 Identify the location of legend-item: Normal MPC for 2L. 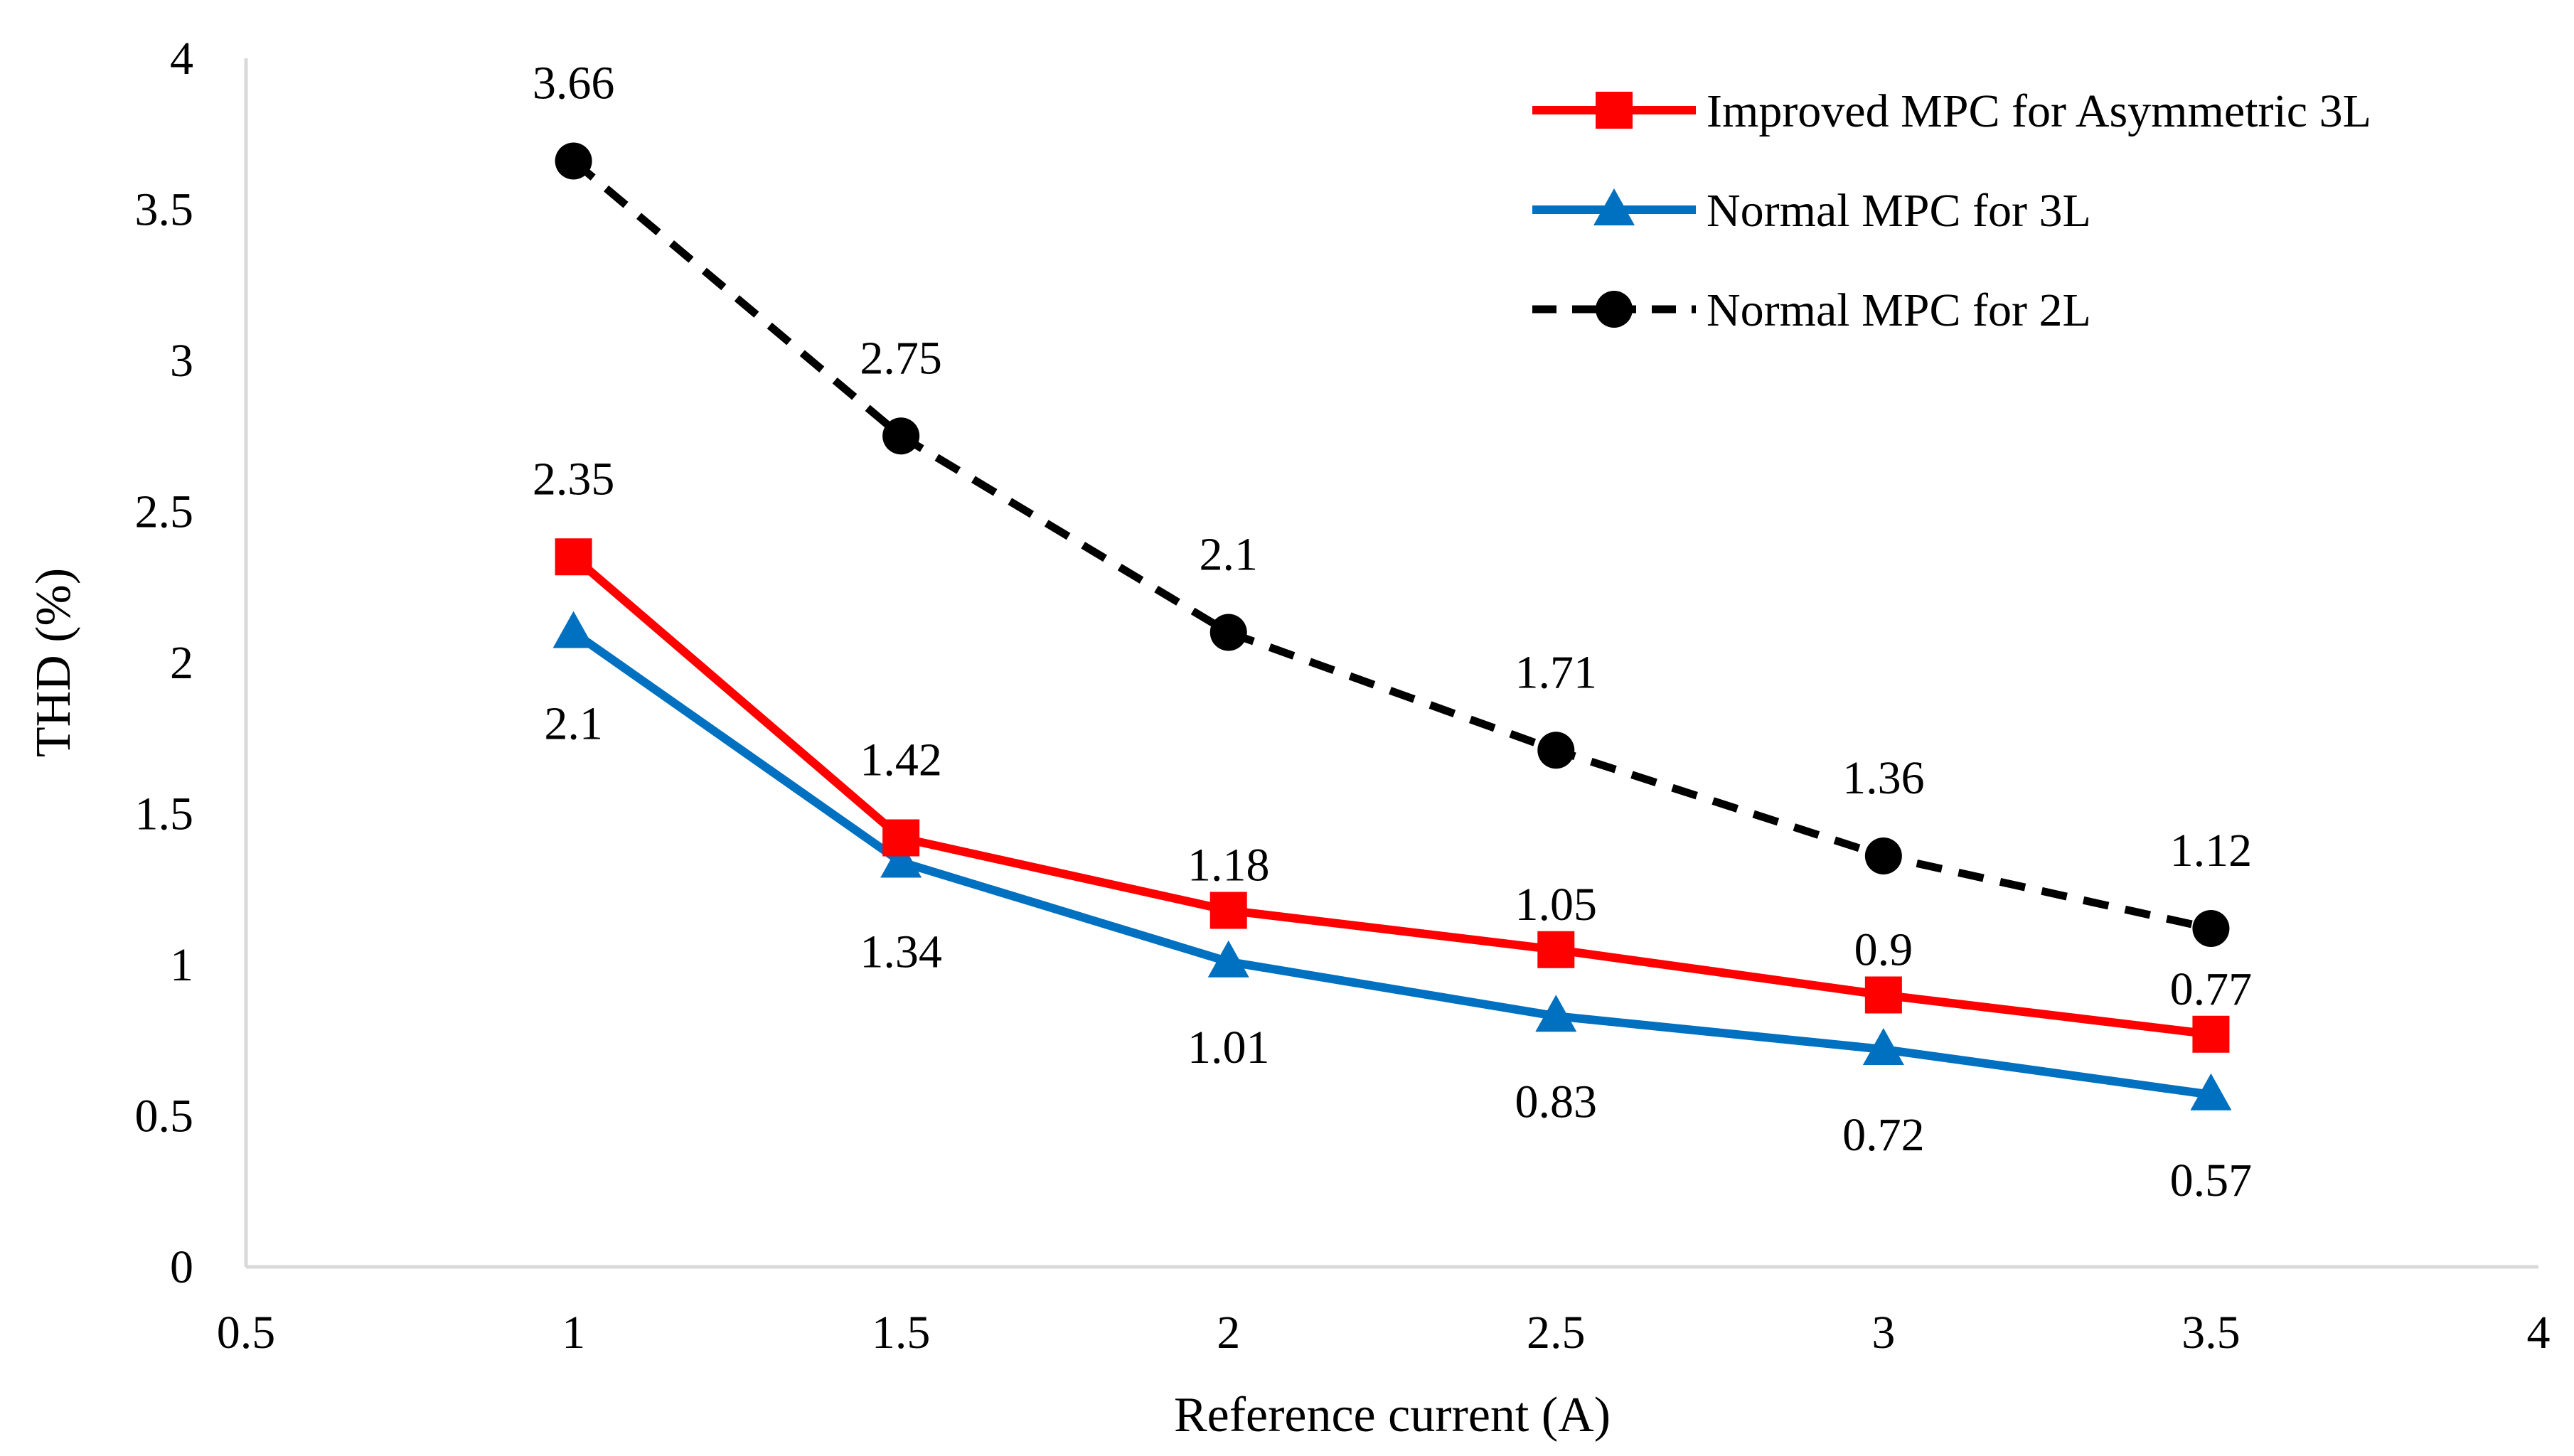
(1812, 310).